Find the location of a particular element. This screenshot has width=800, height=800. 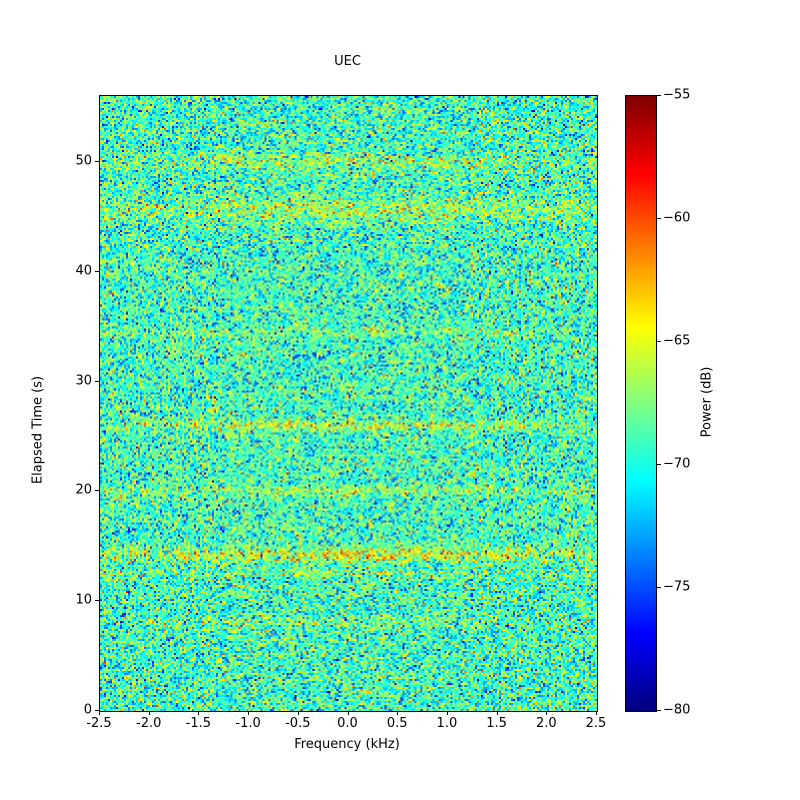

colorbar-tick-label: −70 is located at coordinates (677, 464).